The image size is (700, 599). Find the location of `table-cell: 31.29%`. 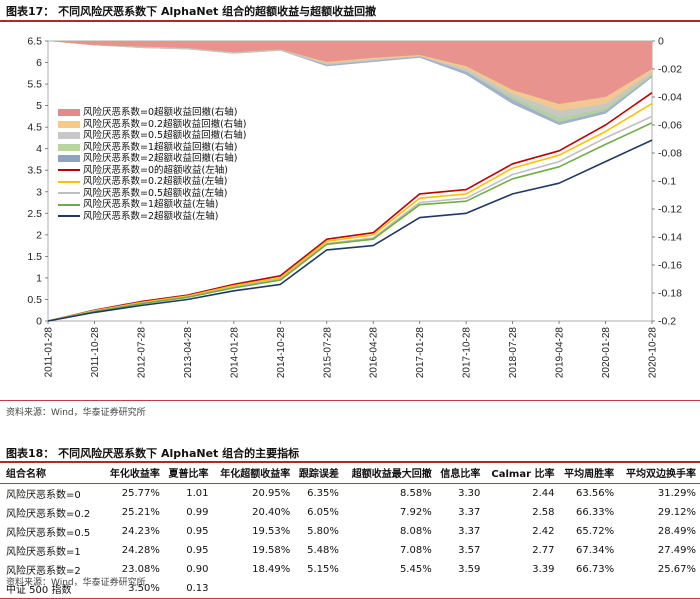

table-cell: 31.29% is located at coordinates (676, 493).